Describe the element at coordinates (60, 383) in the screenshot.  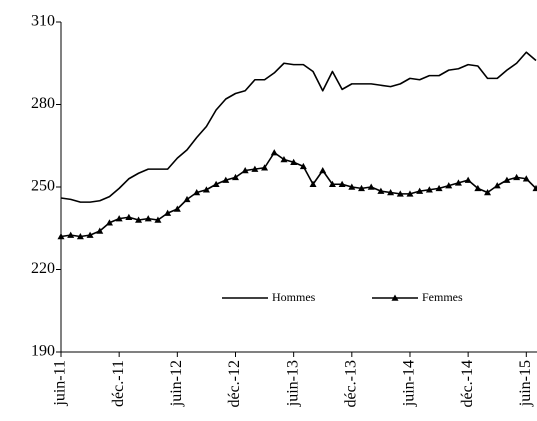
I see `x-tick-label: juin-11` at that location.